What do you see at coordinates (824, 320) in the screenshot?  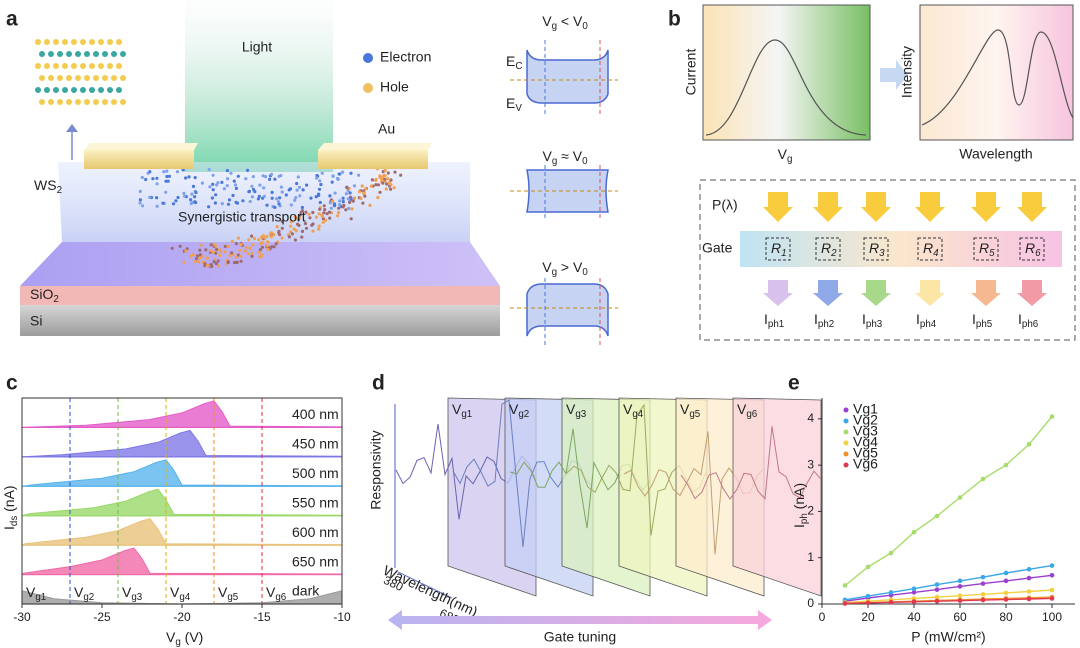 I see `photocurrent-label: Iph2` at bounding box center [824, 320].